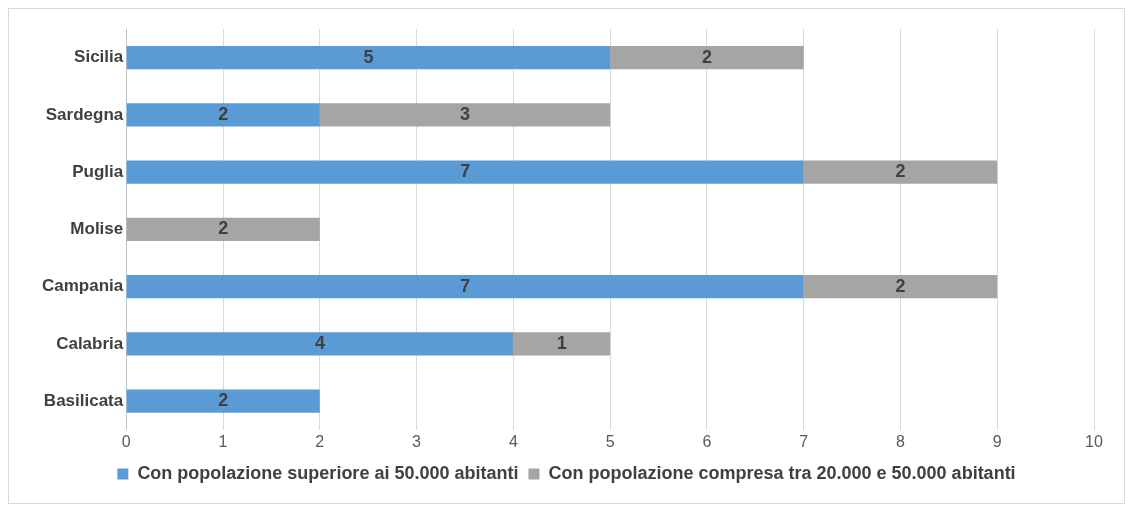  What do you see at coordinates (610, 441) in the screenshot?
I see `x-tick-label: 5` at bounding box center [610, 441].